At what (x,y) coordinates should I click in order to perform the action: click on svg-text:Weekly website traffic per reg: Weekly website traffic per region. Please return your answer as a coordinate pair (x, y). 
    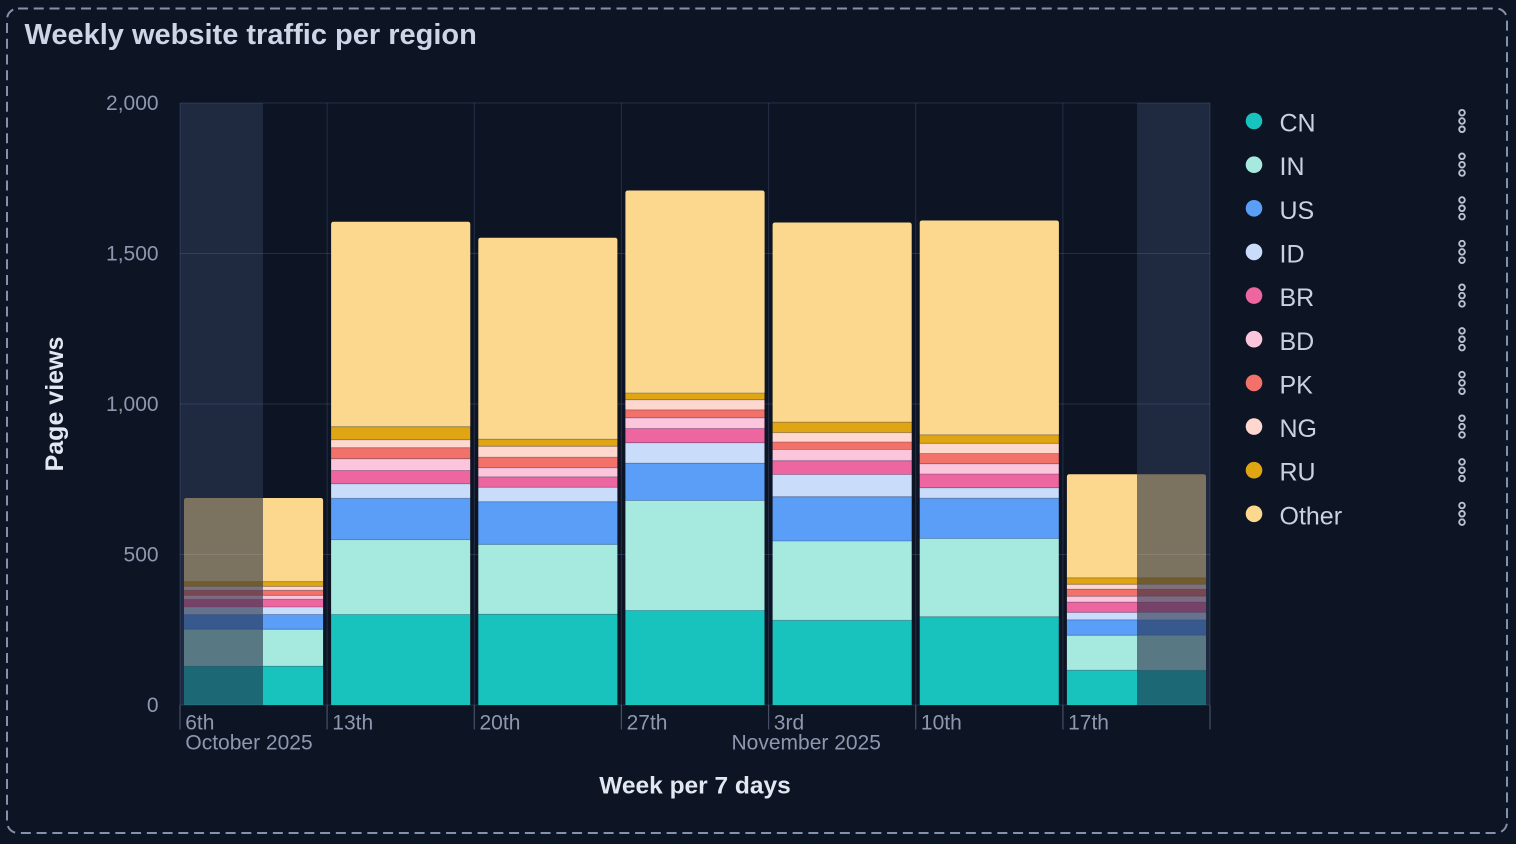
    Looking at the image, I should click on (251, 35).